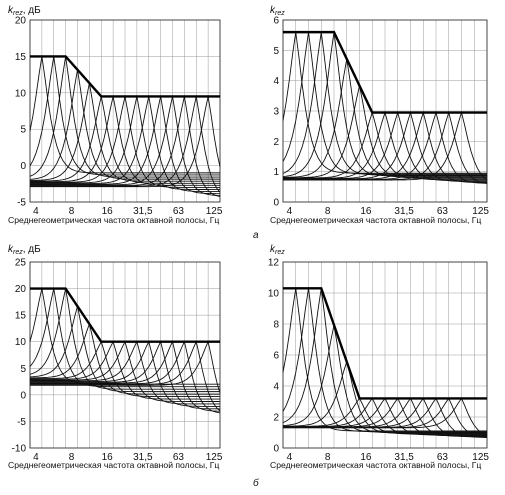 Image resolution: width=505 pixels, height=495 pixels. Describe the element at coordinates (276, 172) in the screenshot. I see `y-tick-label: 1` at that location.